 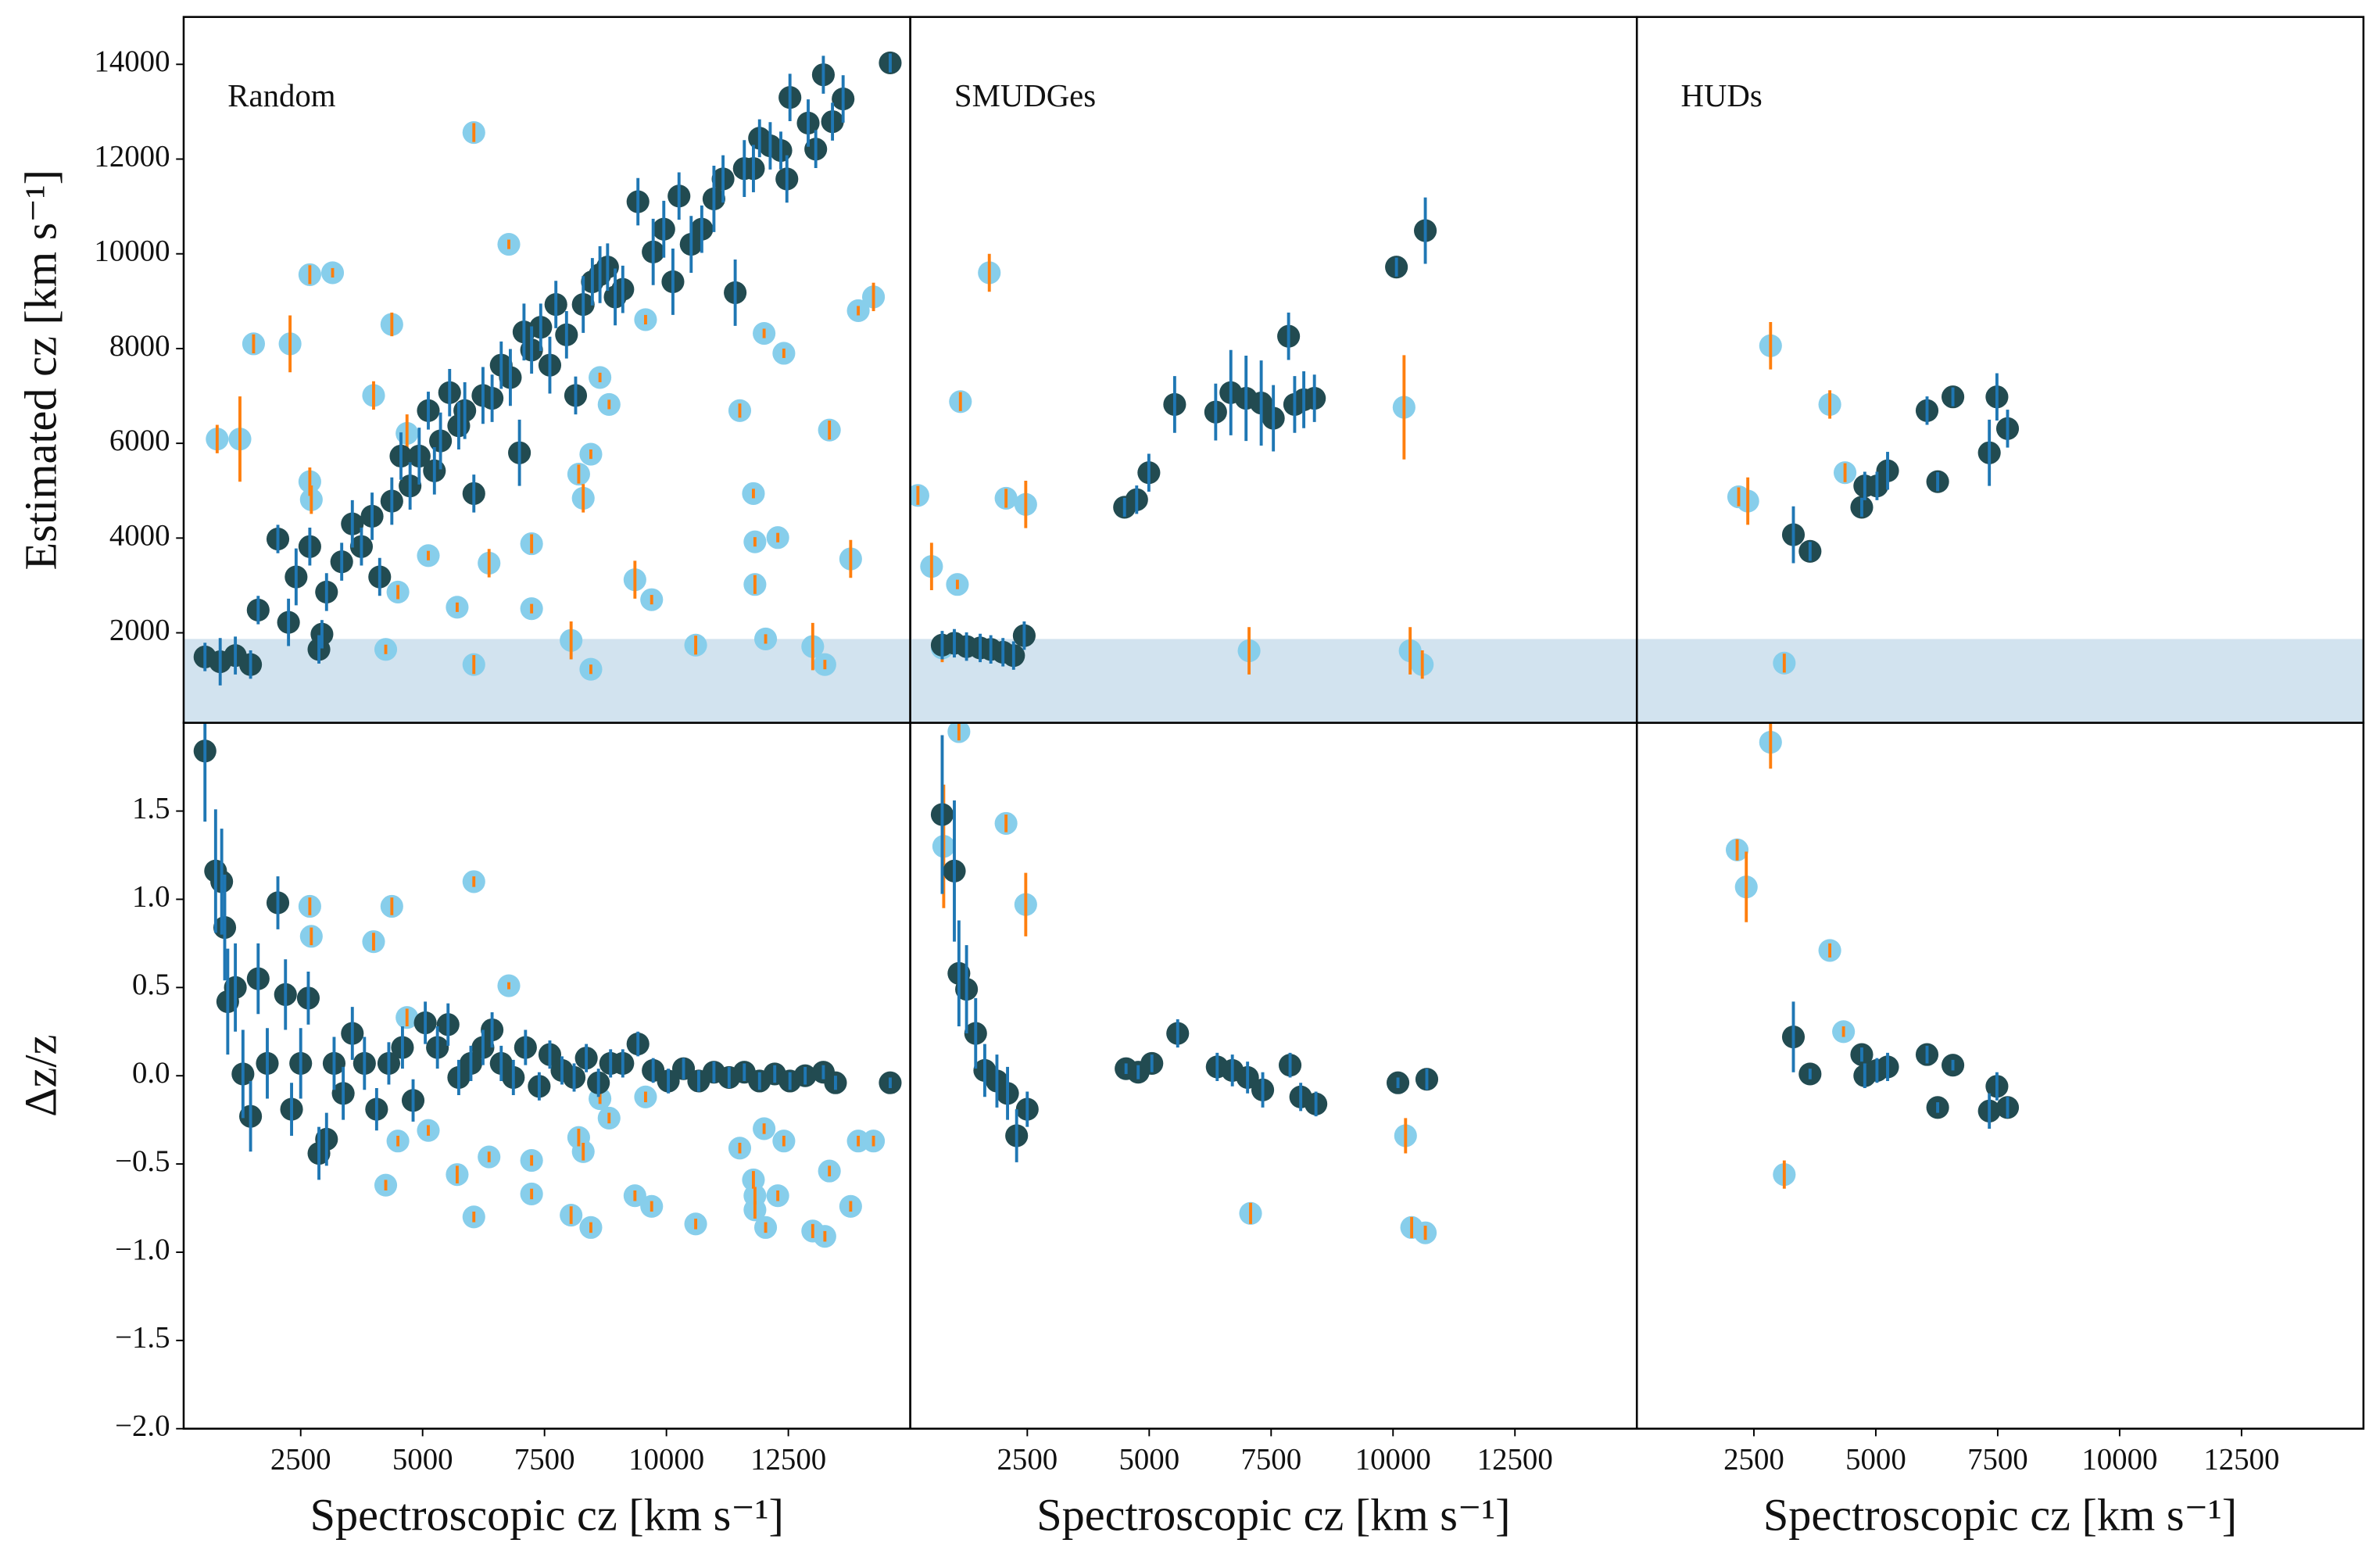 I want to click on y-tick-label: 0.5, so click(x=151, y=984).